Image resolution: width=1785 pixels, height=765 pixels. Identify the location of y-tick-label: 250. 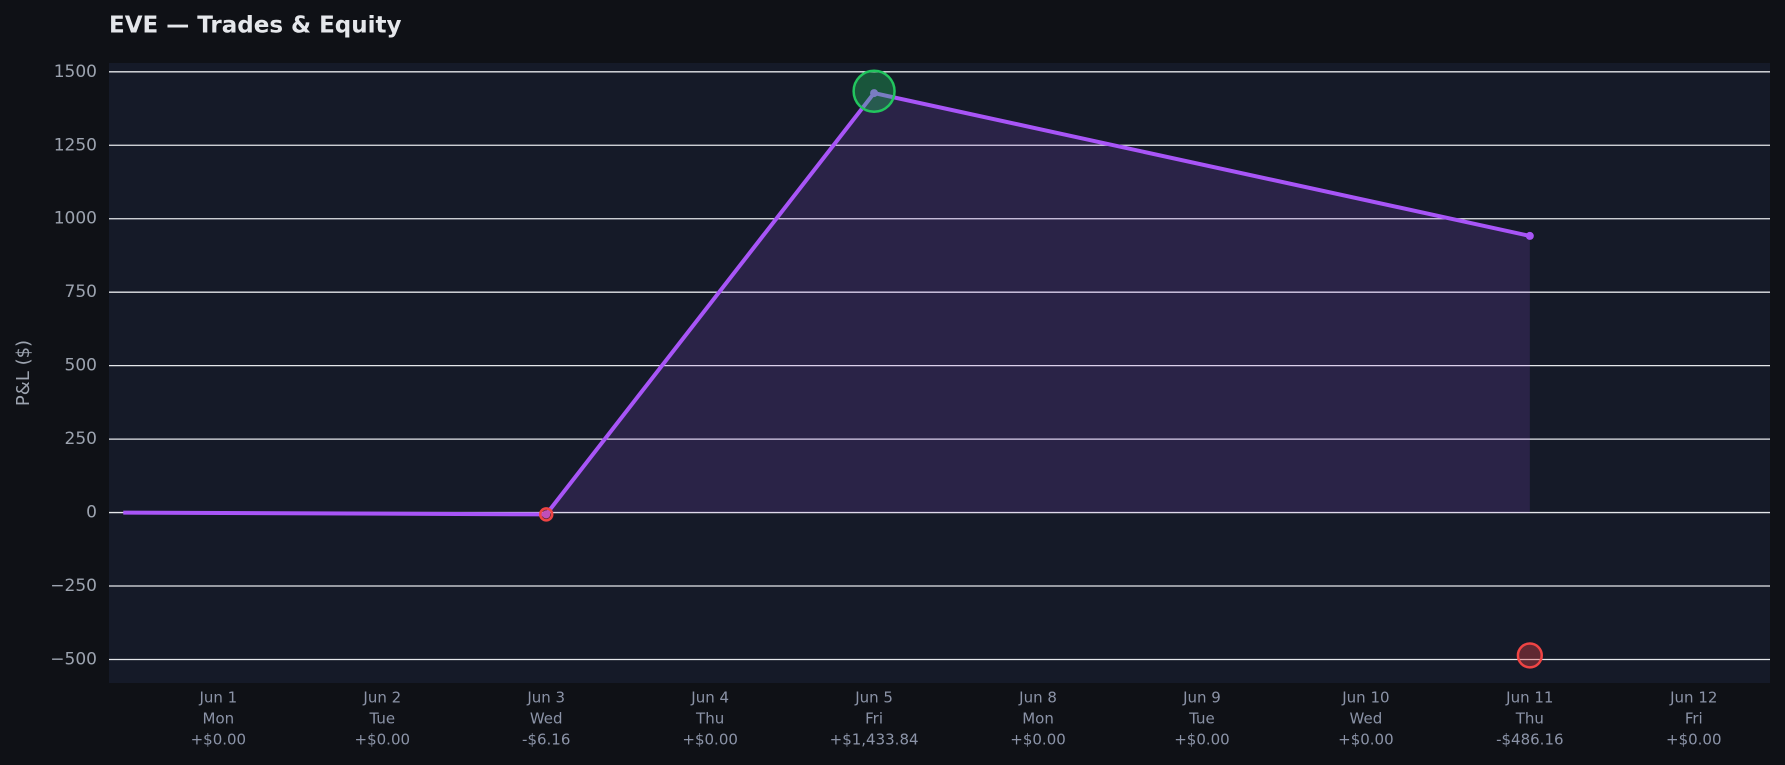
(81, 439).